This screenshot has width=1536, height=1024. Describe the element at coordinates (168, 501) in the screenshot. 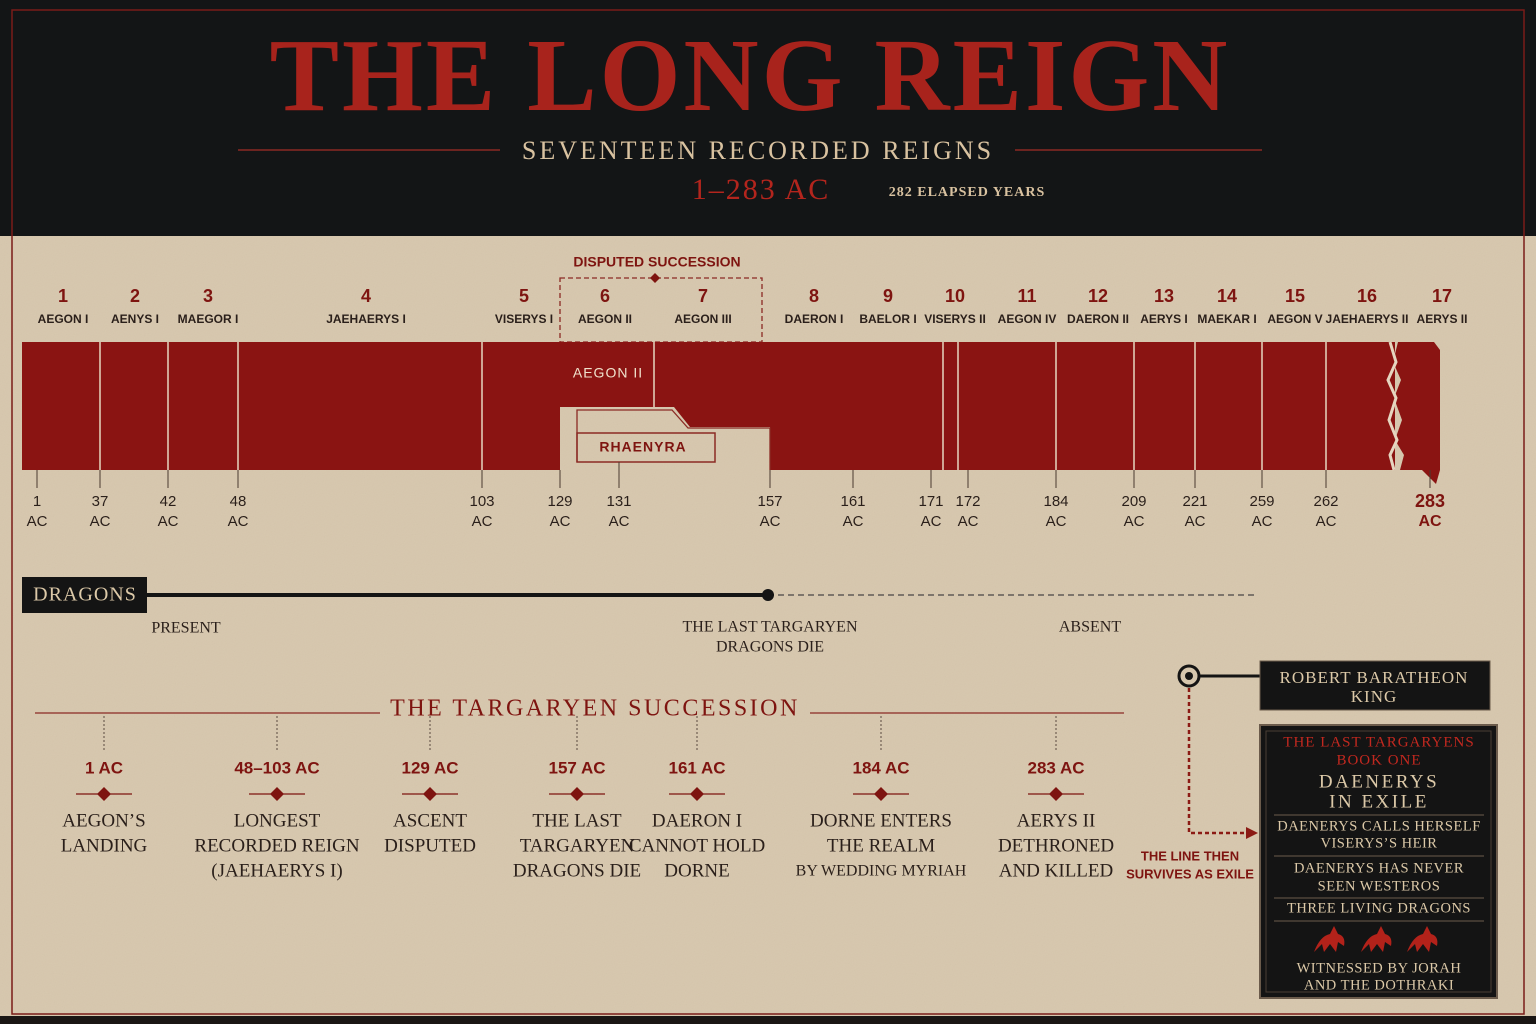

I see `tick-label: 42` at that location.